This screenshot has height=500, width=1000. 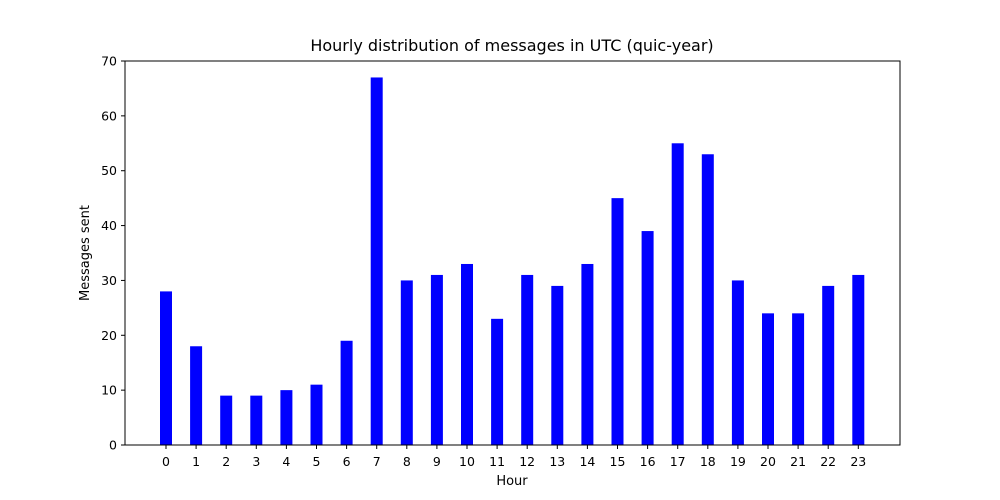 What do you see at coordinates (467, 461) in the screenshot?
I see `x-tick-label: 10` at bounding box center [467, 461].